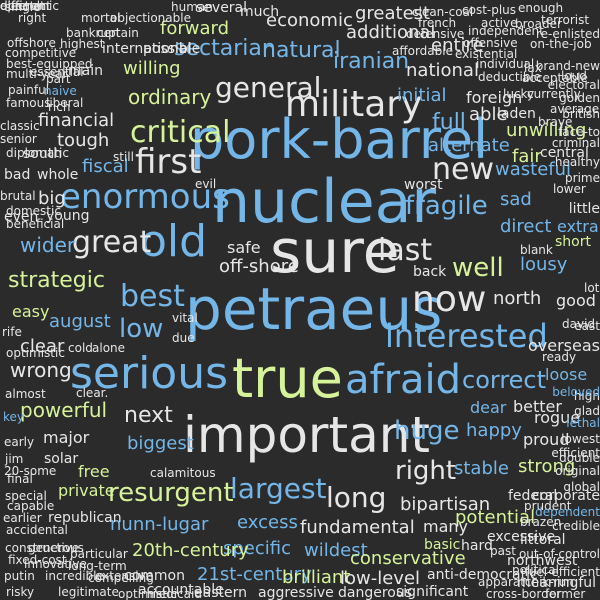 Image resolution: width=600 pixels, height=600 pixels. I want to click on cloud-word: resurgent, so click(171, 493).